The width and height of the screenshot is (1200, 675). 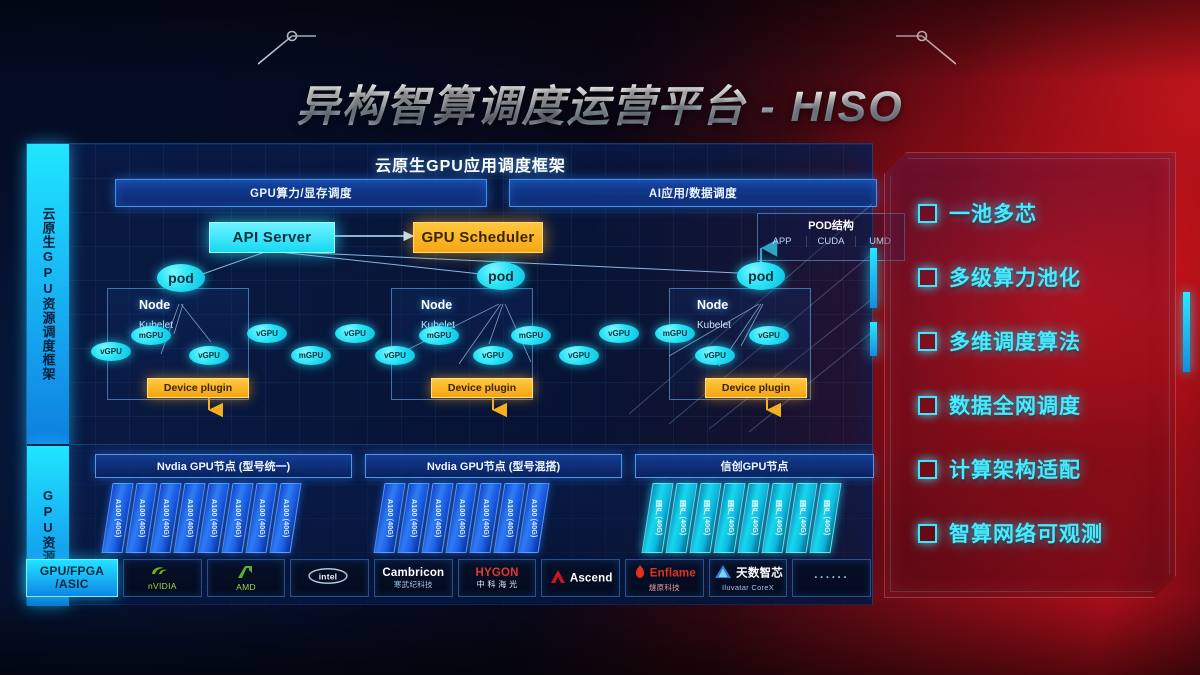 What do you see at coordinates (155, 305) in the screenshot?
I see `node-title-1: Node` at bounding box center [155, 305].